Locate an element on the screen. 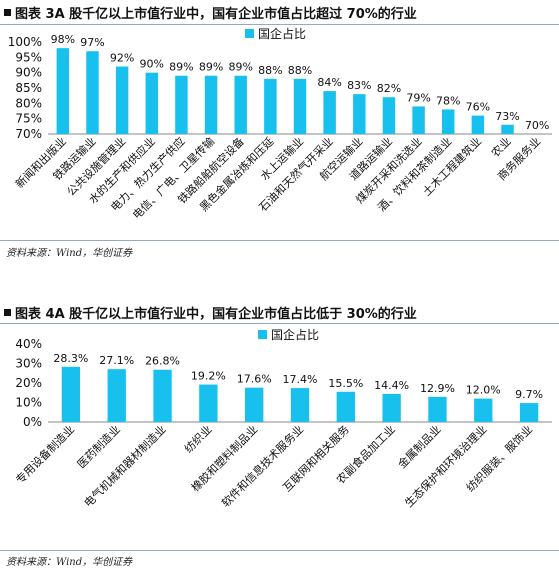  data-label: 98% is located at coordinates (63, 39).